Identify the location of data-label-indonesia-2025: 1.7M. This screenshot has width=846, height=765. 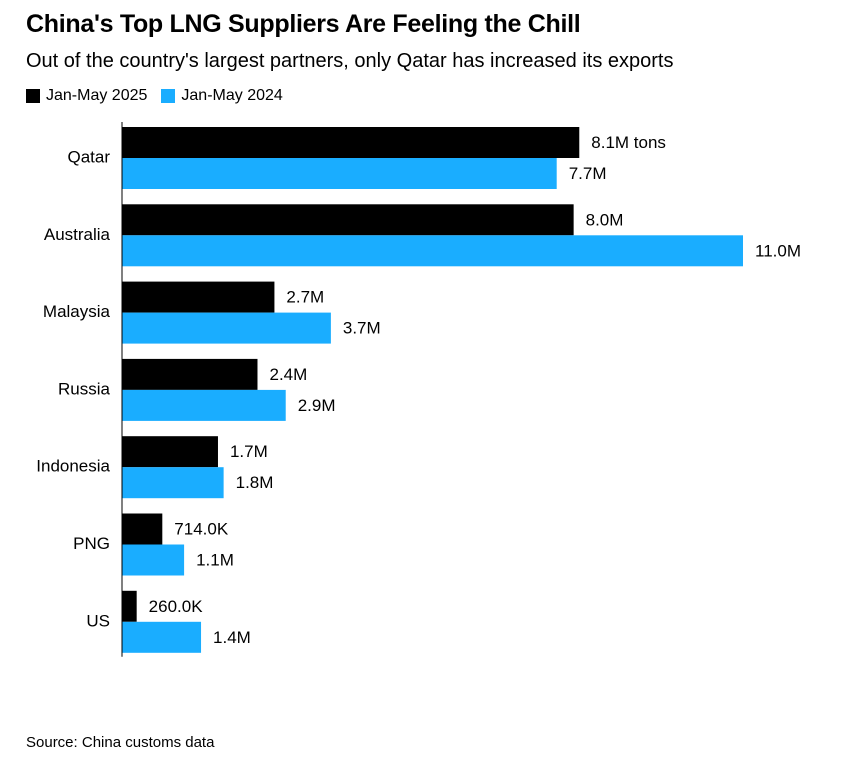
(249, 451).